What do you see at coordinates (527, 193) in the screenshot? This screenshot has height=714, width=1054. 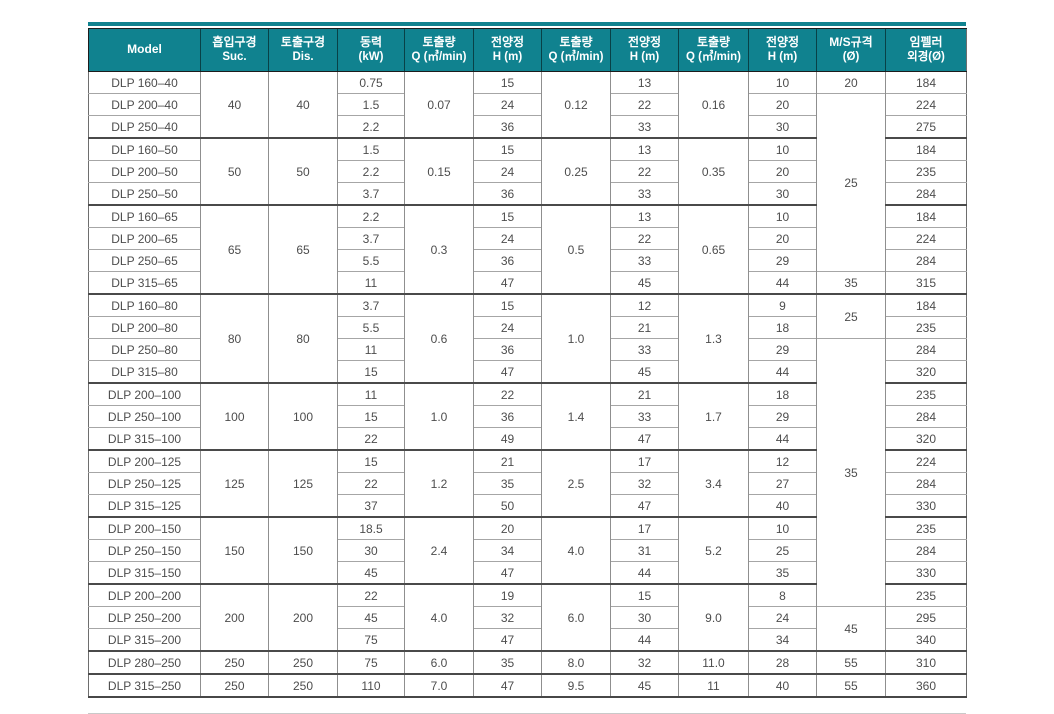 I see `table-row: DLP 250–50 3.7 36 33 30 284` at bounding box center [527, 193].